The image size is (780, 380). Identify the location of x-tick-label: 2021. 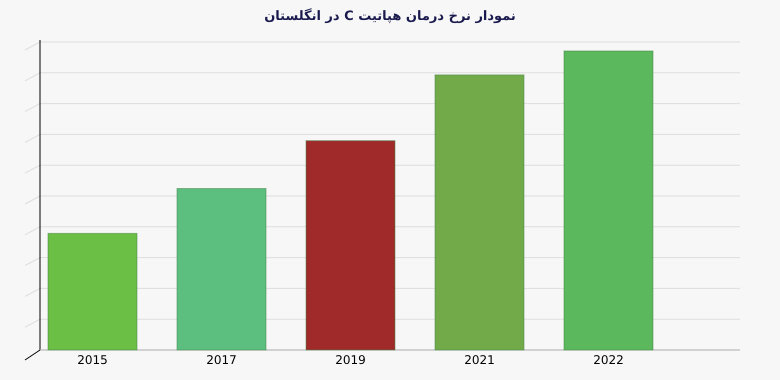
(479, 360).